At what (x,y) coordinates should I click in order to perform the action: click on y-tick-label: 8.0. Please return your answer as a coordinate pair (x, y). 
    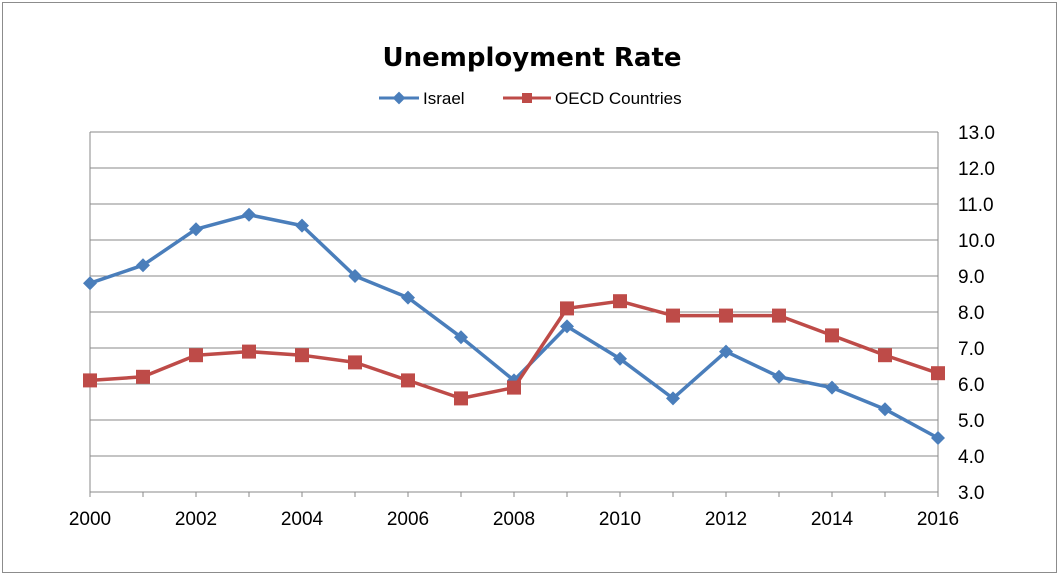
    Looking at the image, I should click on (971, 313).